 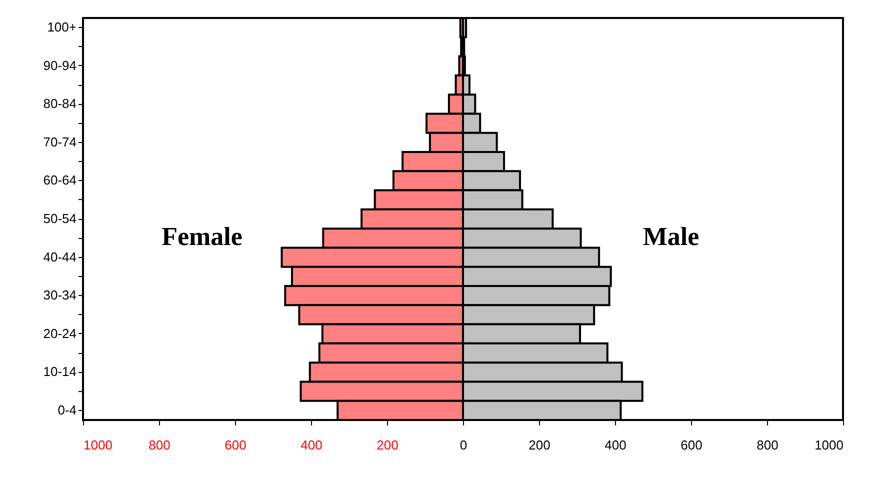 I want to click on y-tick-label: 70-74, so click(x=59, y=142).